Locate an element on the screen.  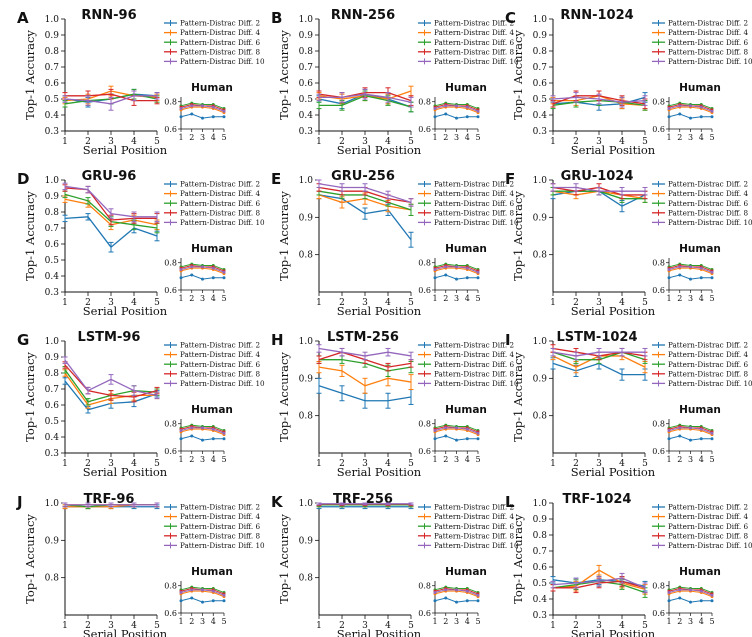
human-x-tick-label: 4 is located at coordinates (467, 137).